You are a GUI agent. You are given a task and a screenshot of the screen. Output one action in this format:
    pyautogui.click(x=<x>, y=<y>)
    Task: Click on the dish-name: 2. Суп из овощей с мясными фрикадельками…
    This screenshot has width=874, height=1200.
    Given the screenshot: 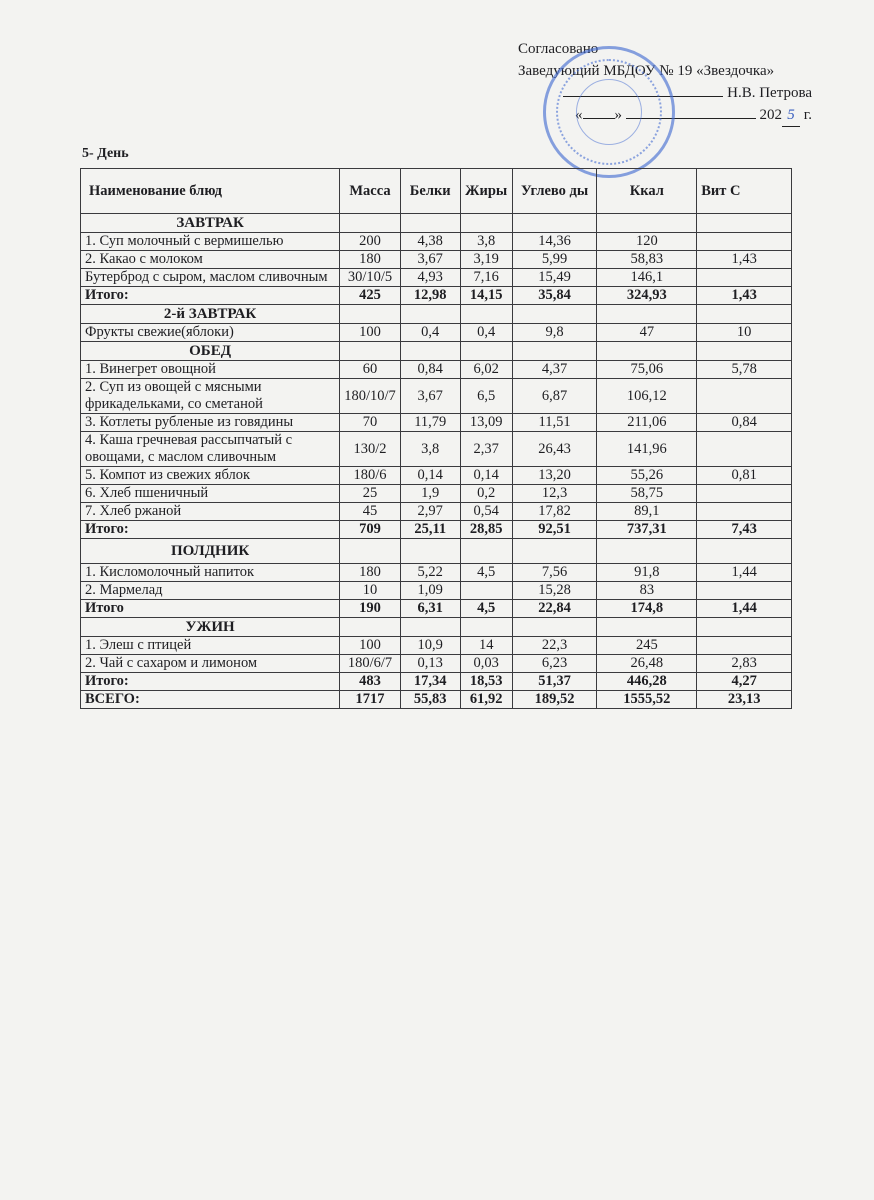 What is the action you would take?
    pyautogui.click(x=210, y=396)
    